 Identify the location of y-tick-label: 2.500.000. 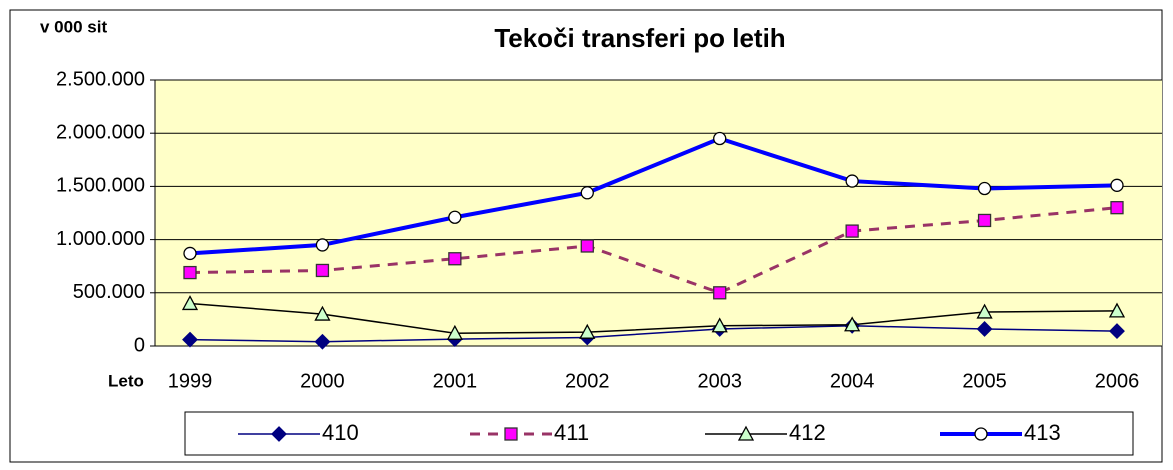
(100, 79).